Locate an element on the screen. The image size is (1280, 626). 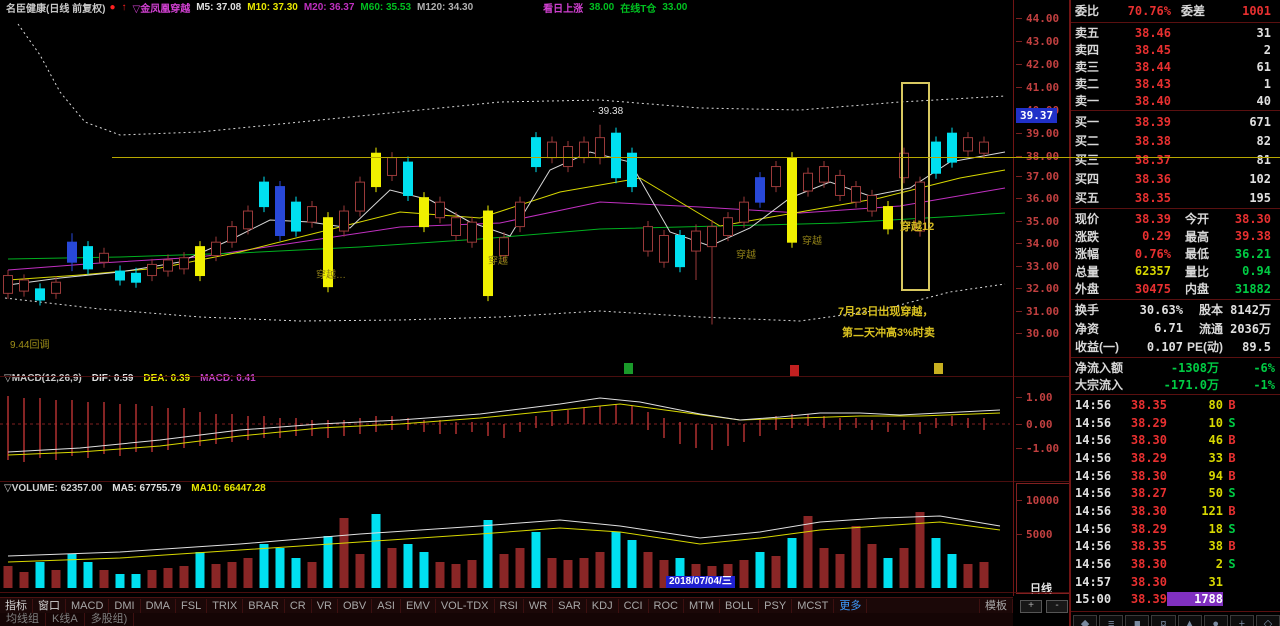
indicator-tab-vol-tdx: VOL-TDX is located at coordinates (465, 605).